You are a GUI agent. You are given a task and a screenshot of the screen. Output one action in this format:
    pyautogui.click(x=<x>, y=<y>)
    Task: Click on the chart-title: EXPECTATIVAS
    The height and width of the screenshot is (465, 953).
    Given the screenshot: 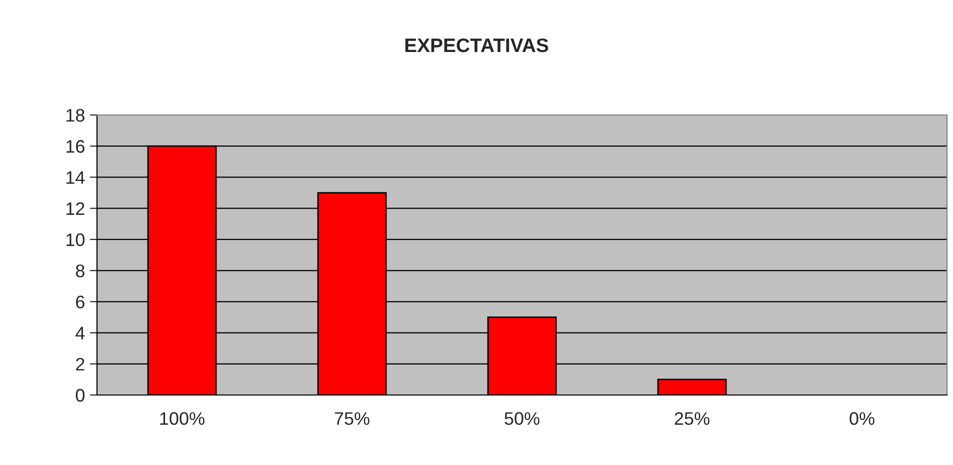 What is the action you would take?
    pyautogui.click(x=476, y=45)
    